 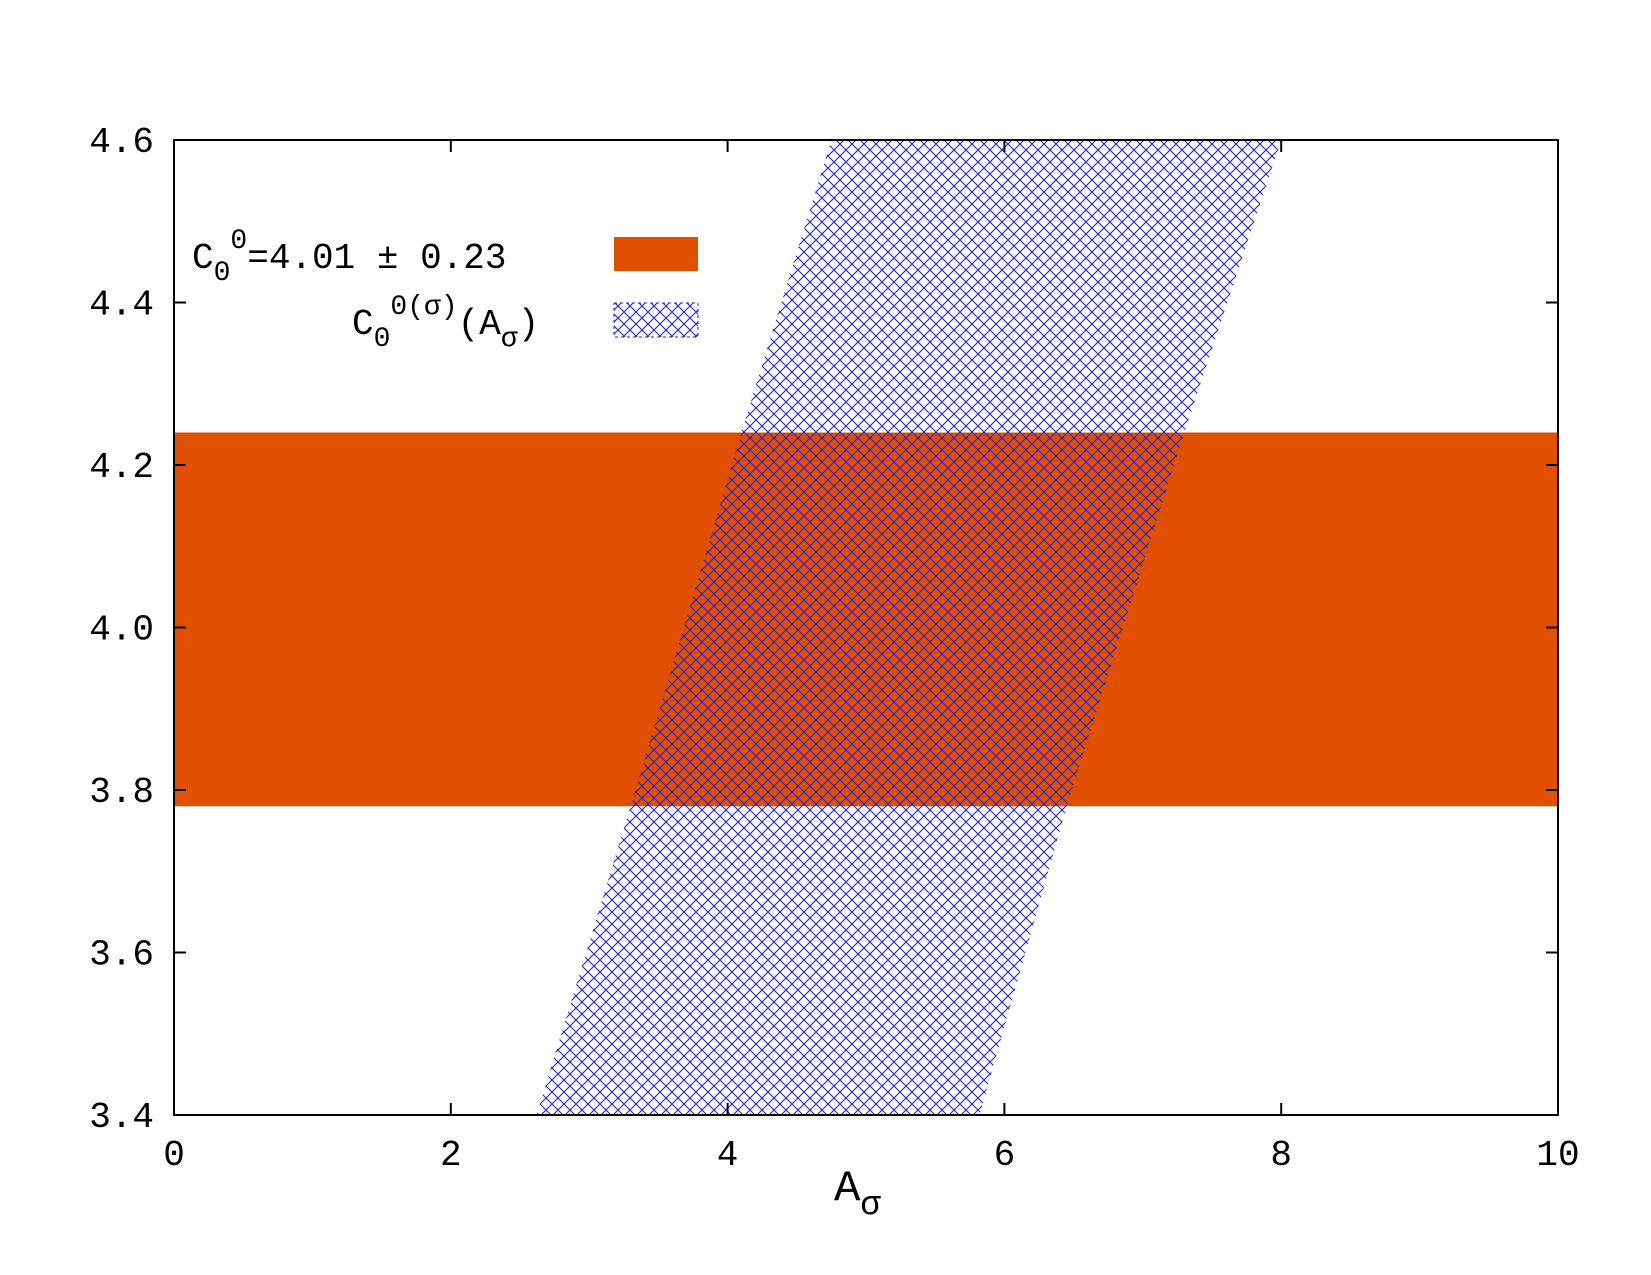 What do you see at coordinates (121, 467) in the screenshot?
I see `y-tick-label: 4.2` at bounding box center [121, 467].